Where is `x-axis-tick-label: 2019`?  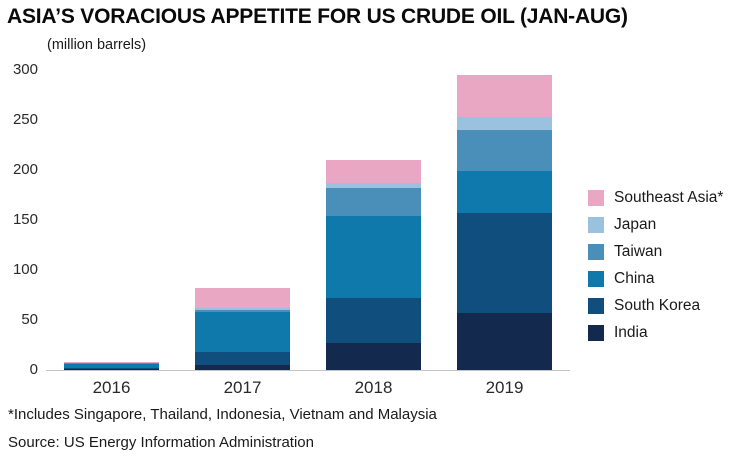 x-axis-tick-label: 2019 is located at coordinates (504, 387).